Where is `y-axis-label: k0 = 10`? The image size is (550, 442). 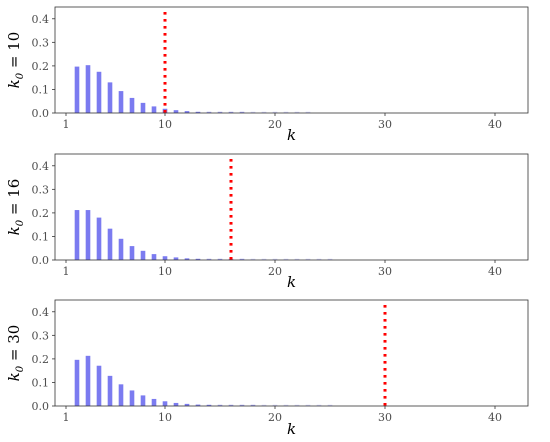
y-axis-label: k0 = 10 is located at coordinates (15, 60).